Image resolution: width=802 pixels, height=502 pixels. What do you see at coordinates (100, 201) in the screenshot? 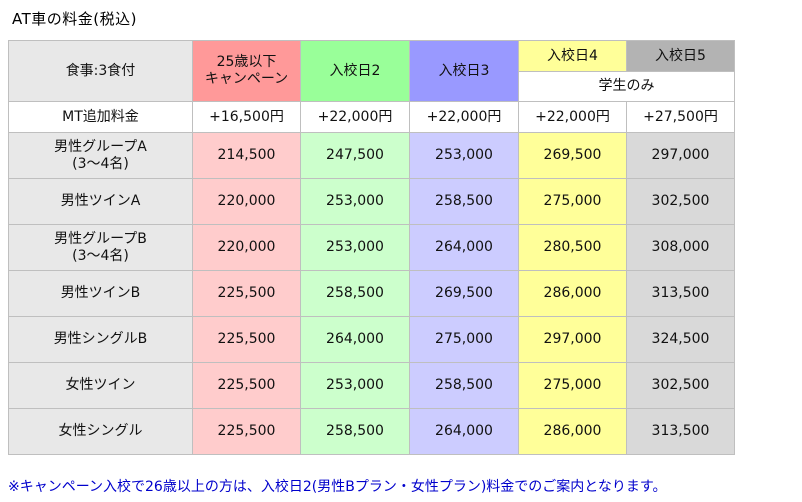
I see `row-label: 男性ツインA` at bounding box center [100, 201].